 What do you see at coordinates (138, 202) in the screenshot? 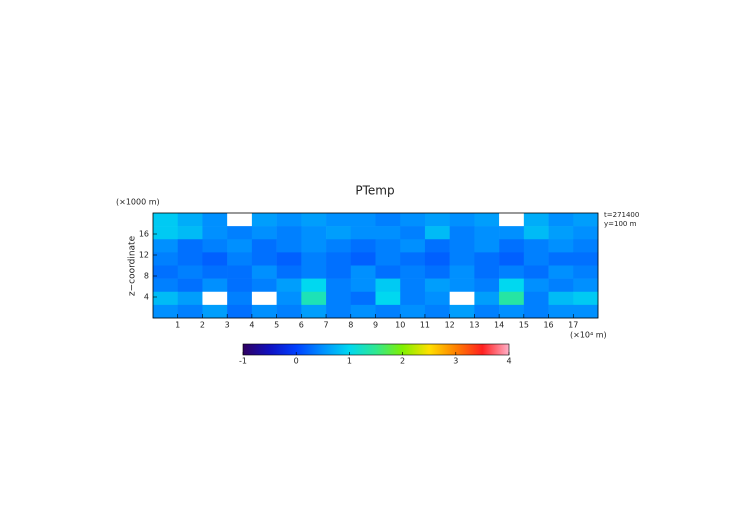
I see `y-unit: (×1000 m)` at bounding box center [138, 202].